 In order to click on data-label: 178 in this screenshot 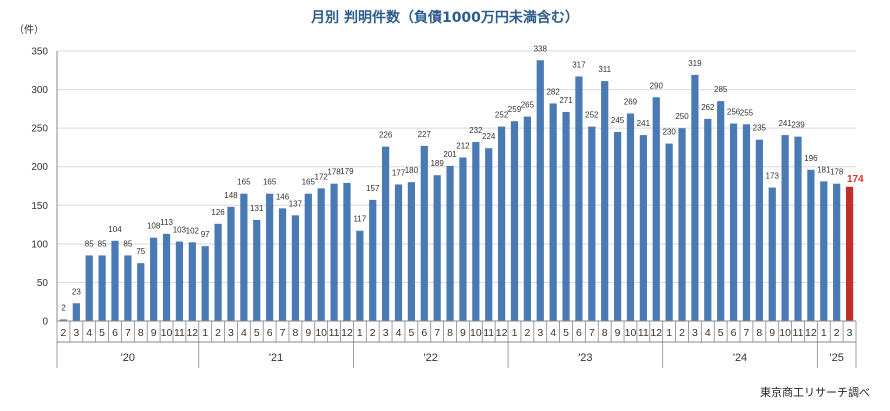, I will do `click(837, 172)`.